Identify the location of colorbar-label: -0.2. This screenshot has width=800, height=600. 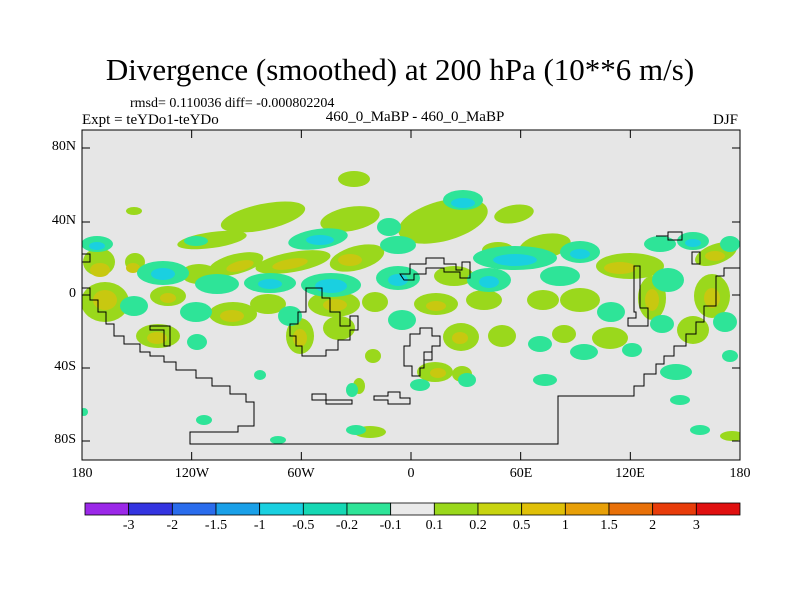
(347, 525).